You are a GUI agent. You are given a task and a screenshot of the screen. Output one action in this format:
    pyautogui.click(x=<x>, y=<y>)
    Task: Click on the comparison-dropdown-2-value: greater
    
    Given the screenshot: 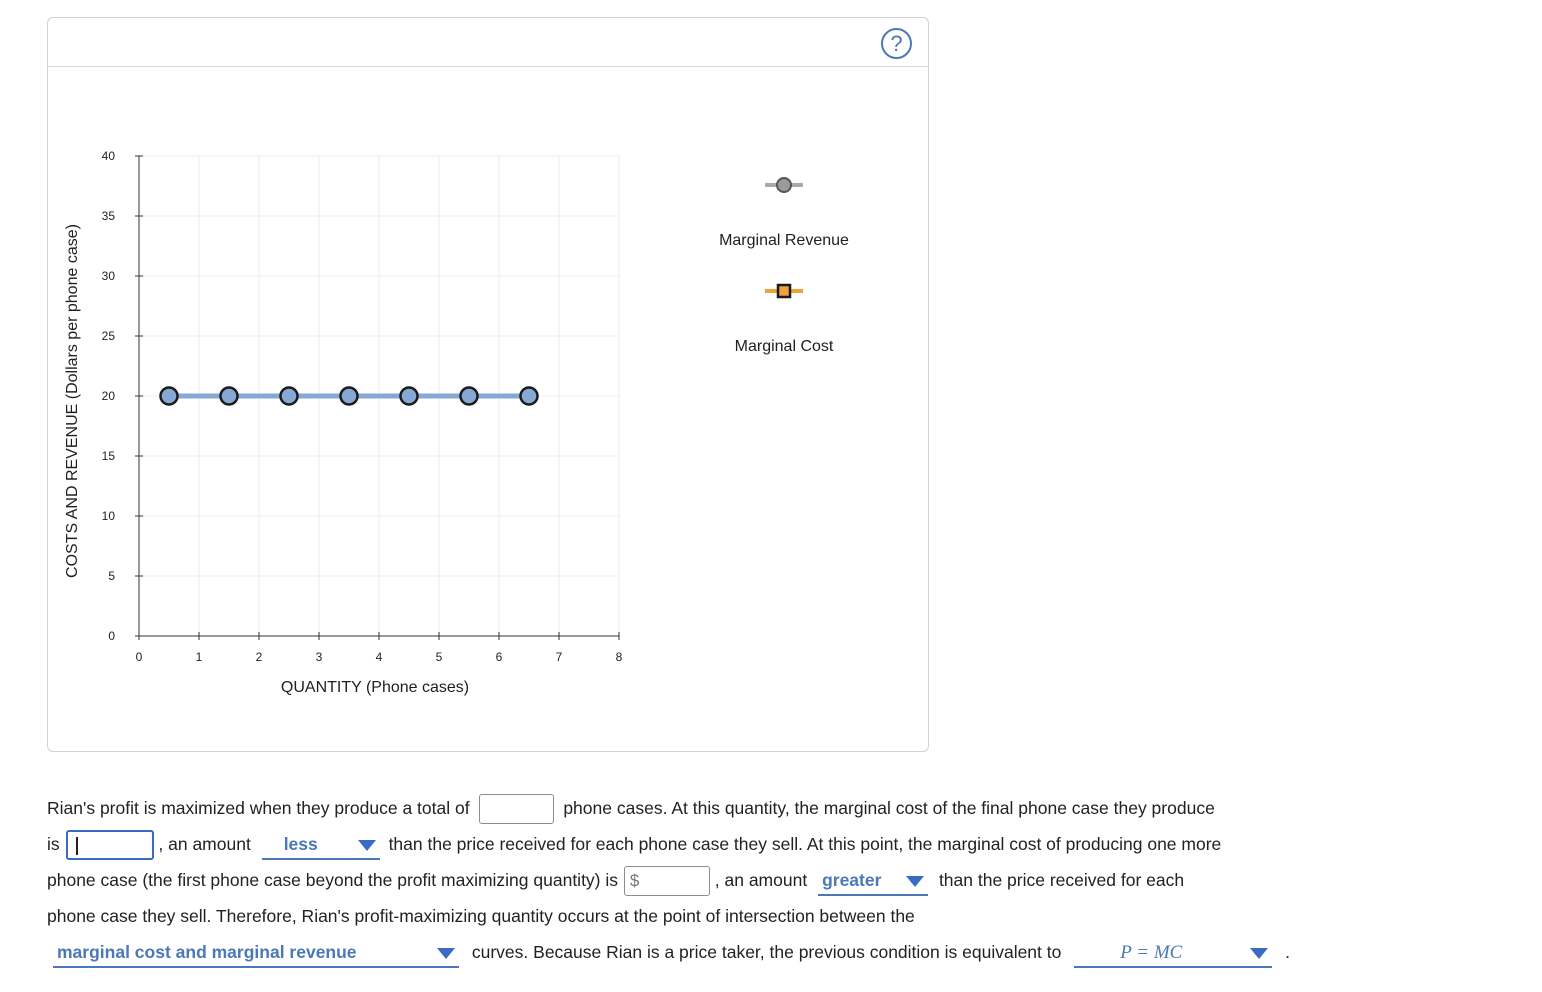 What is the action you would take?
    pyautogui.click(x=852, y=880)
    